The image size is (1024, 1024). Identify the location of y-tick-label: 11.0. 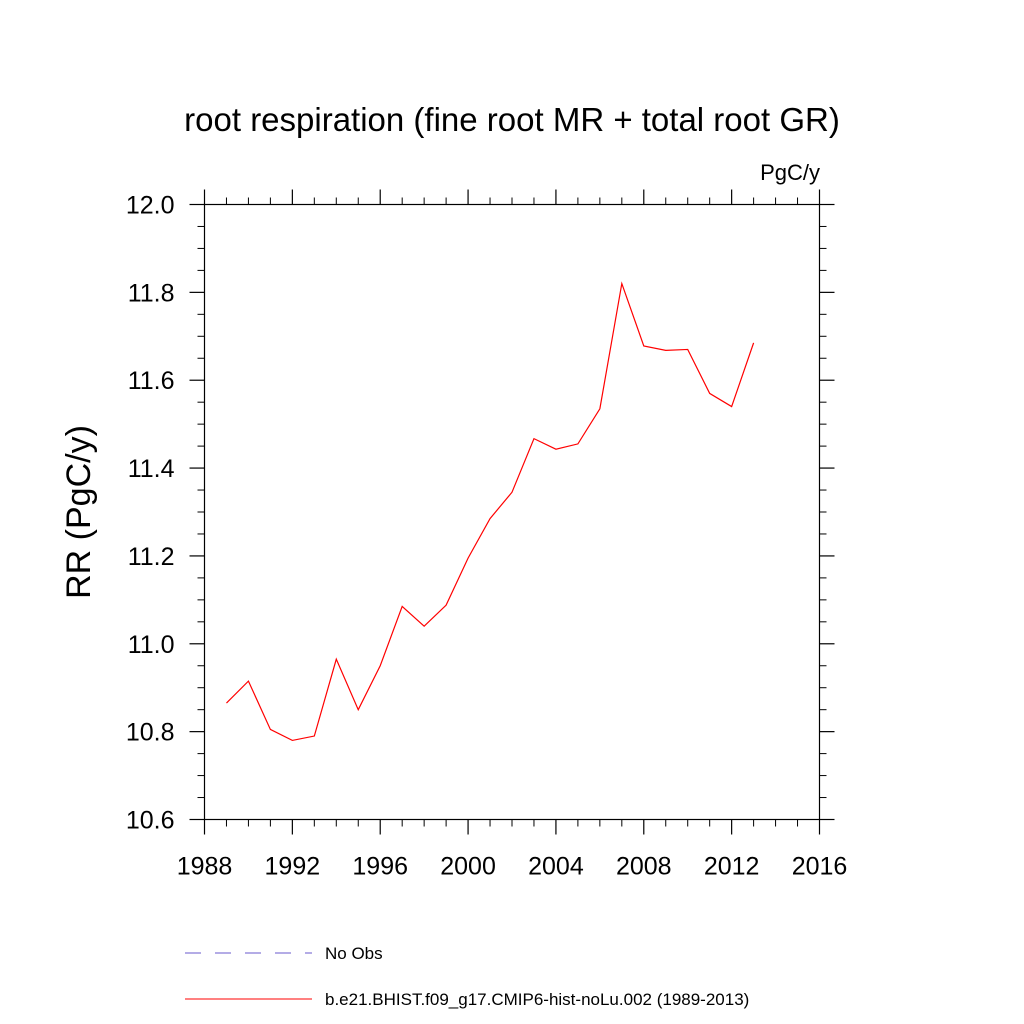
(151, 645).